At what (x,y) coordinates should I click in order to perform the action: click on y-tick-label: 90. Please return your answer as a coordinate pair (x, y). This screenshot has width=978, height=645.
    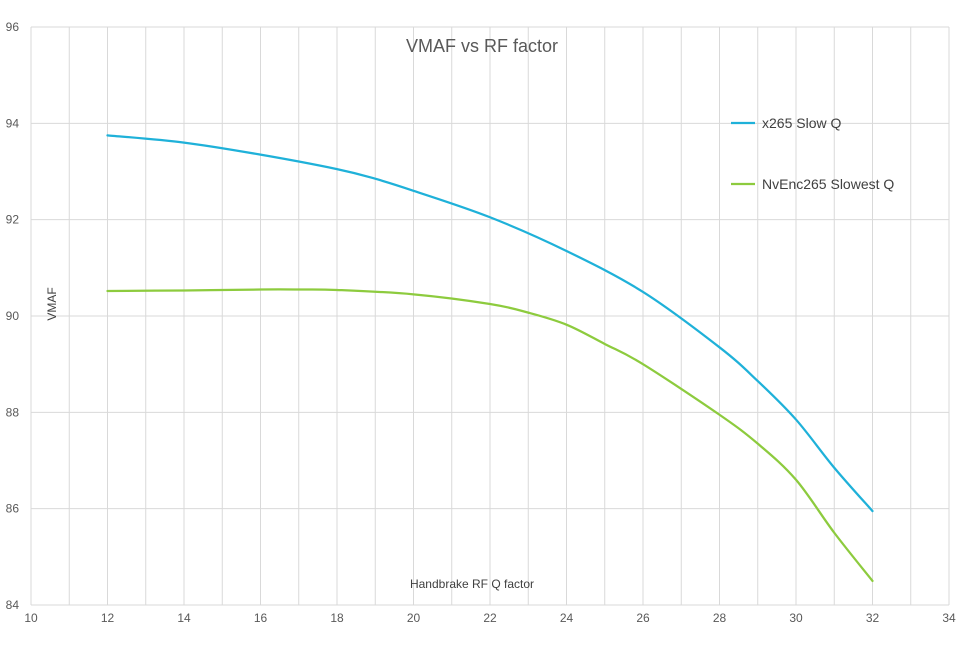
    Looking at the image, I should click on (13, 316).